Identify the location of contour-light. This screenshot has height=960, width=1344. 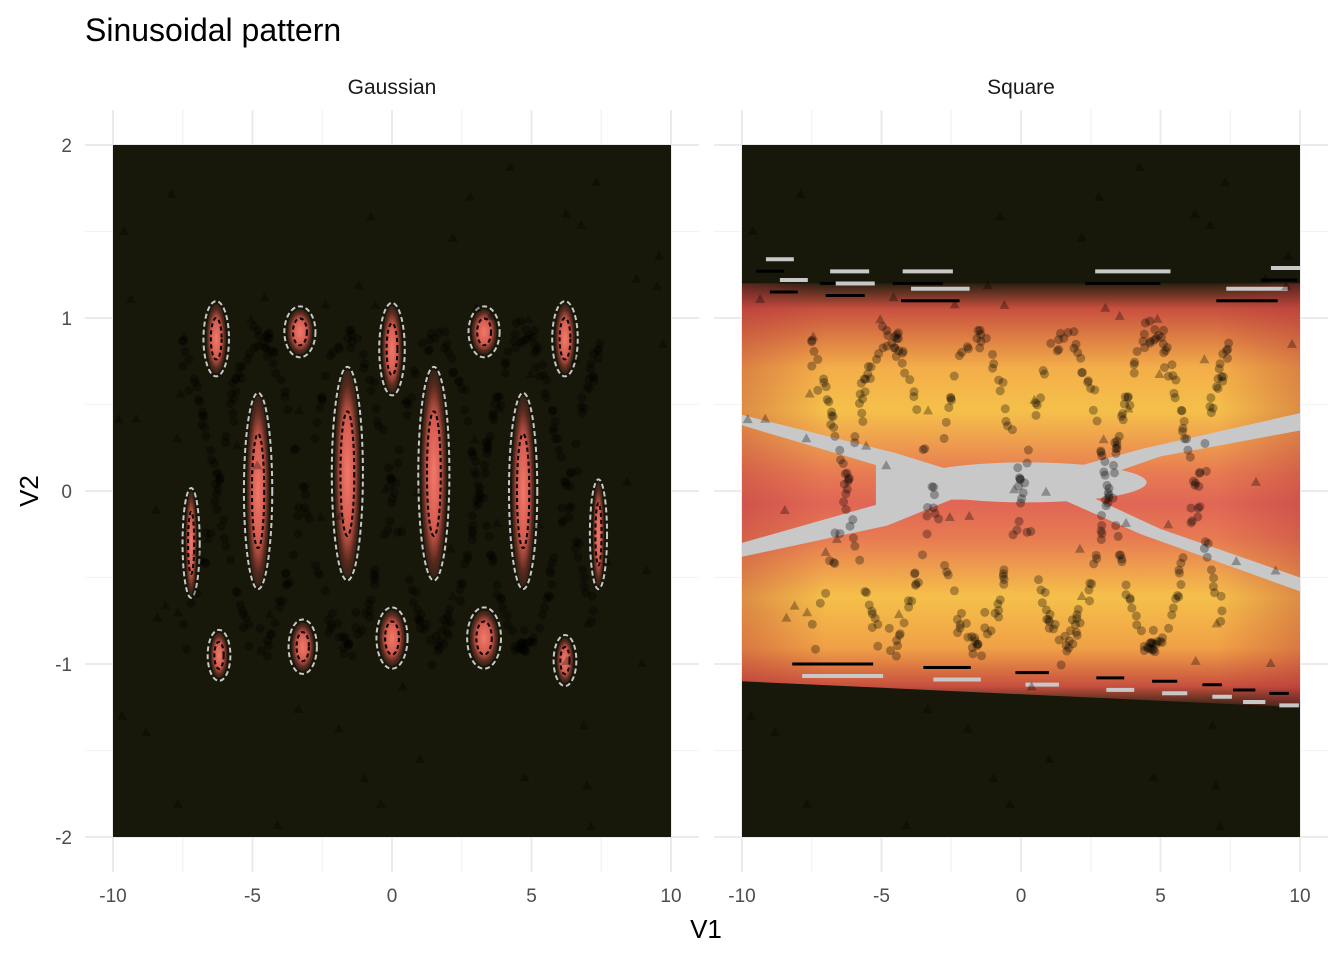
(523, 491).